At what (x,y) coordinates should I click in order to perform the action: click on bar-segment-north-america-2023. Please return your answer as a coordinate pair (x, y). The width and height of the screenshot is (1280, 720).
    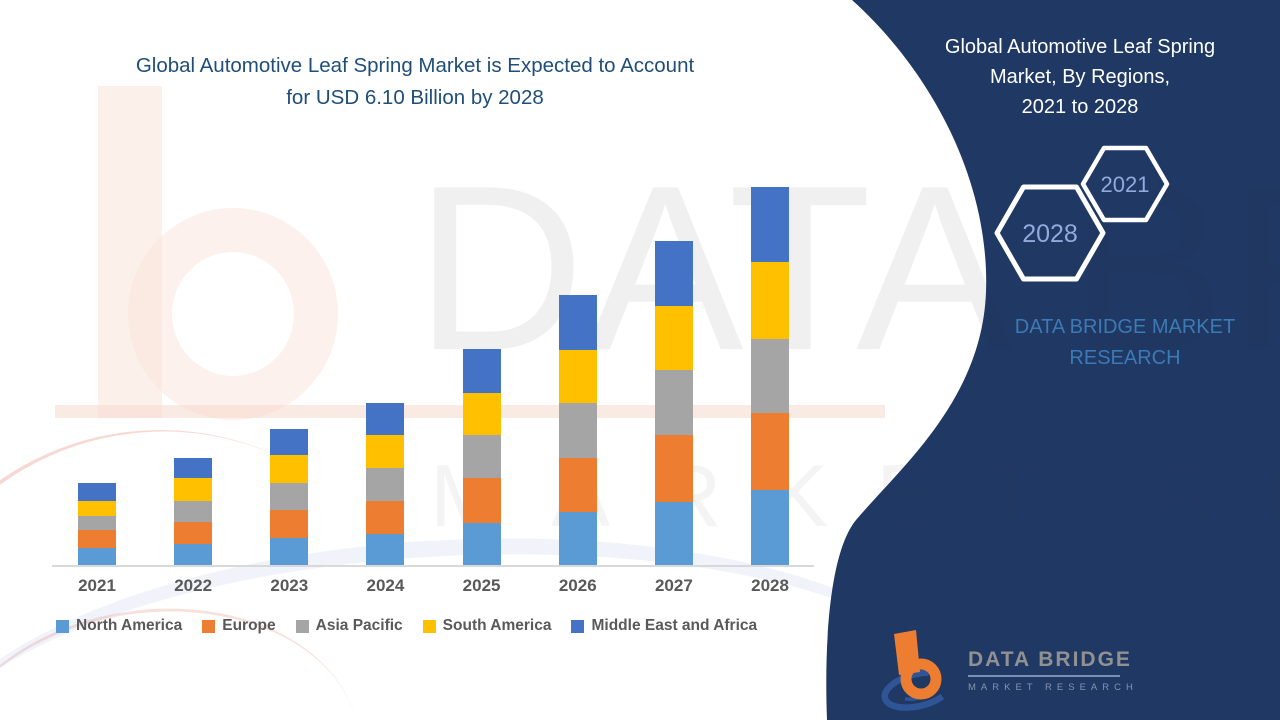
    Looking at the image, I should click on (289, 551).